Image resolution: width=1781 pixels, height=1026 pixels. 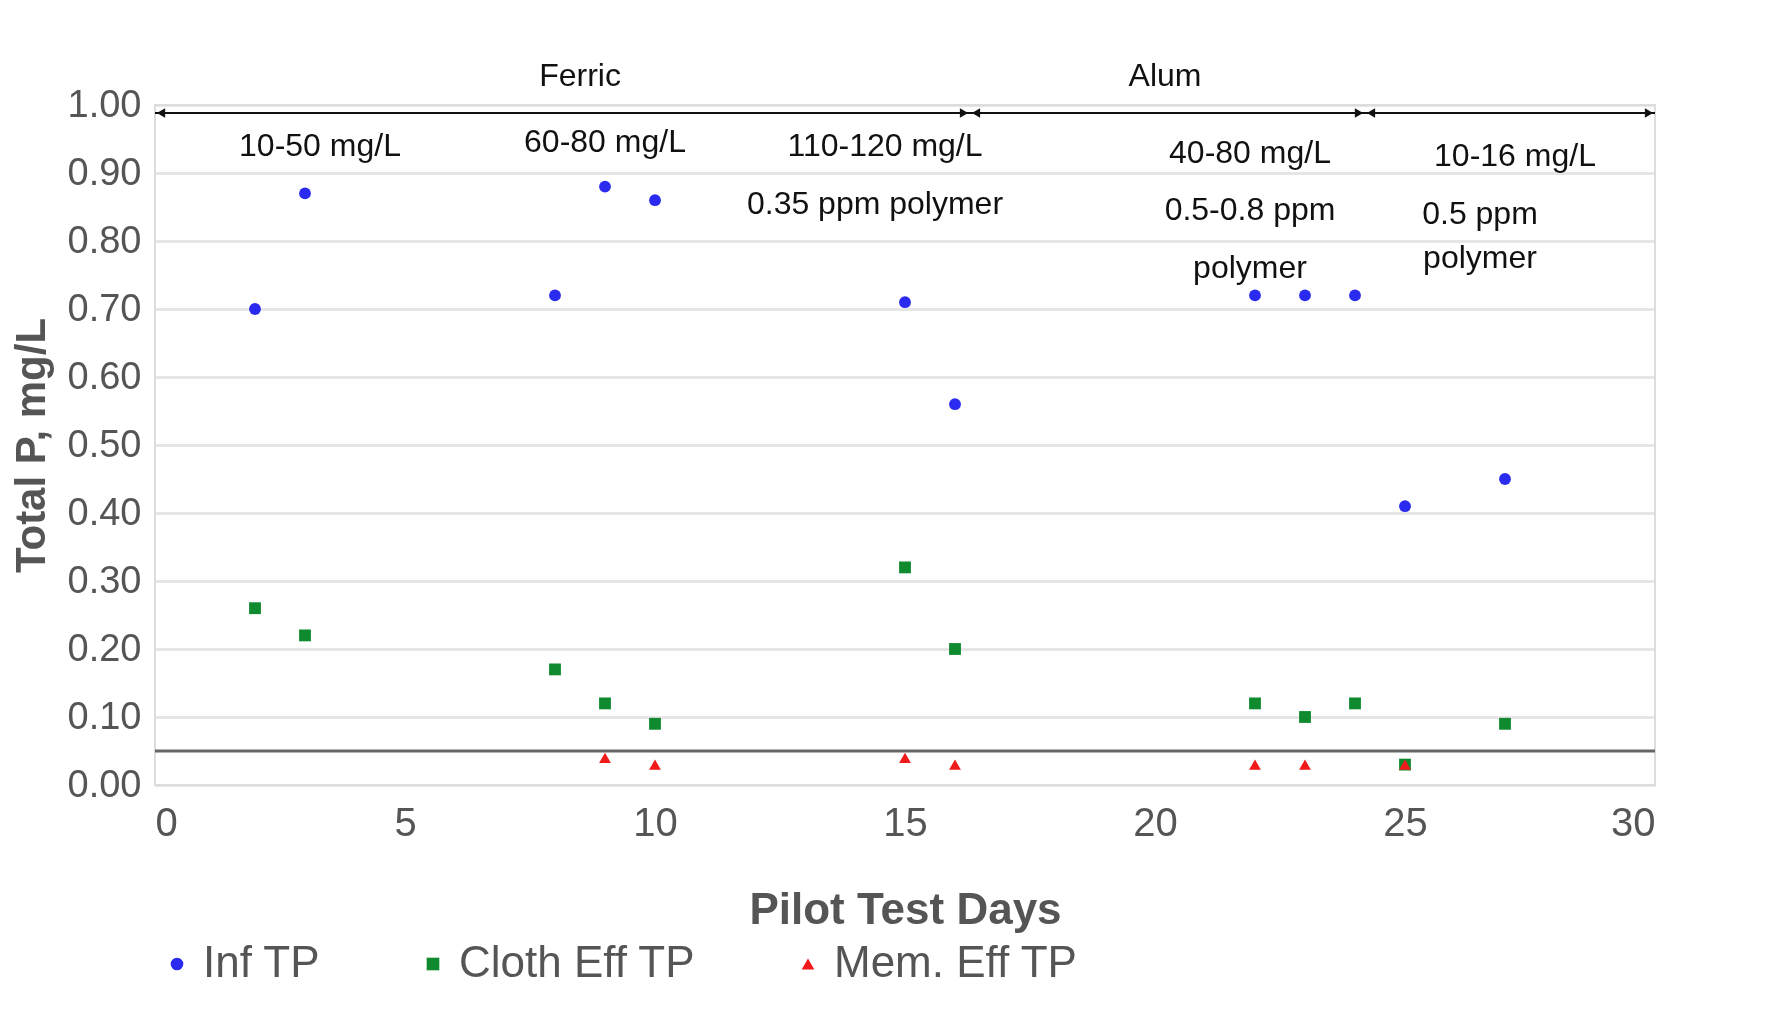 I want to click on x-tick-label: 10, so click(x=655, y=821).